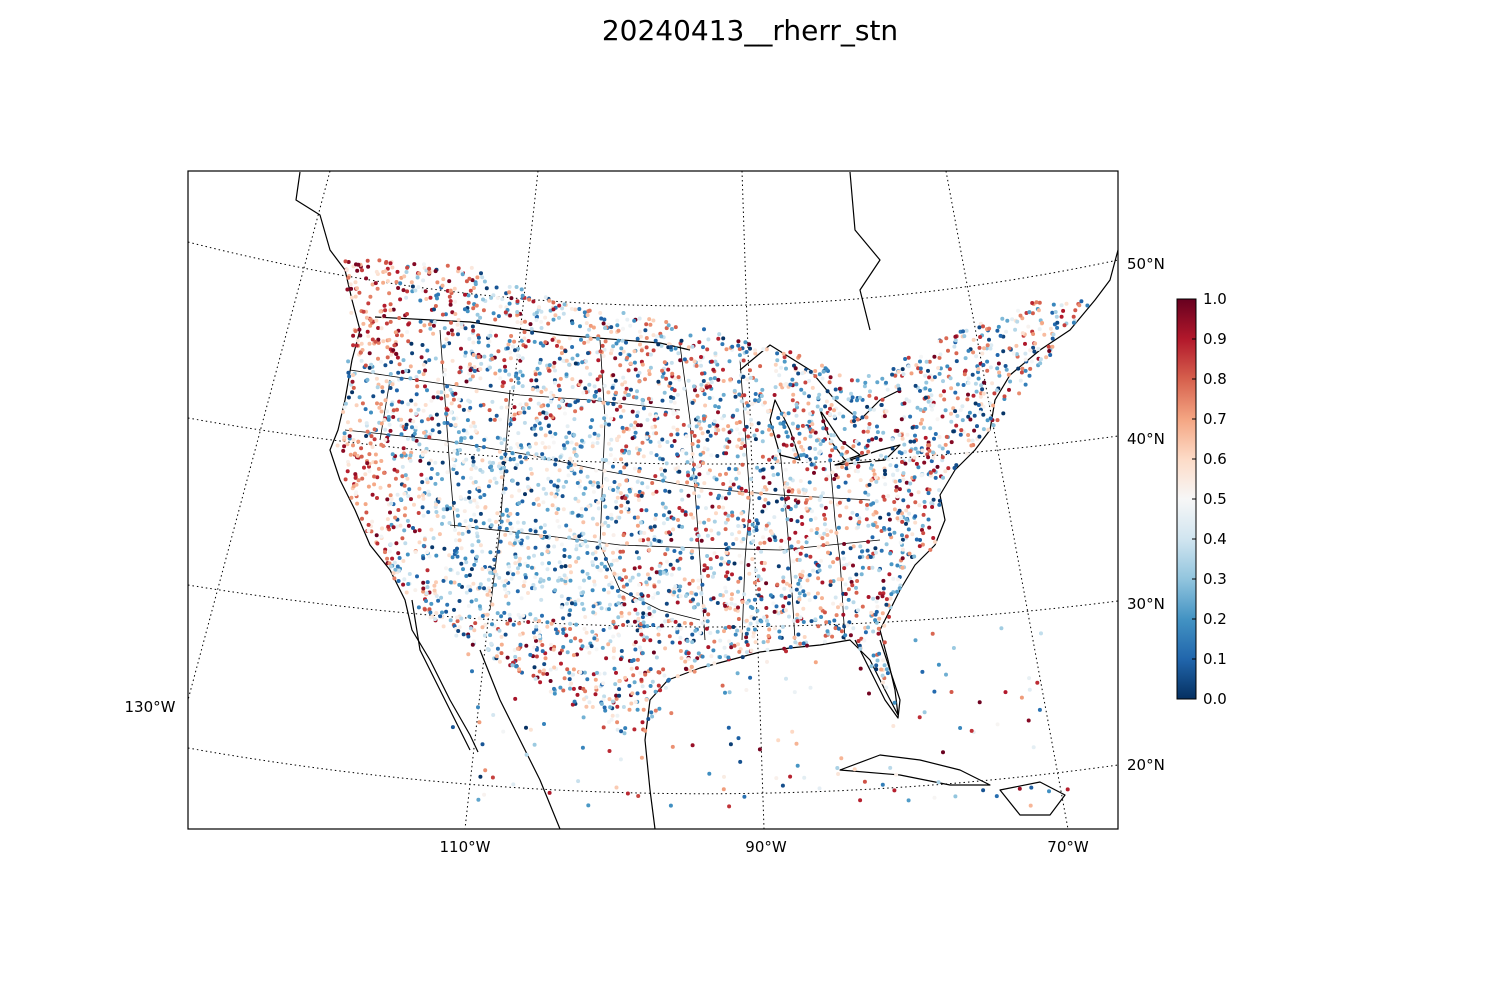 Image resolution: width=1500 pixels, height=1000 pixels. Describe the element at coordinates (653, 274) in the screenshot. I see `latitude-line` at that location.